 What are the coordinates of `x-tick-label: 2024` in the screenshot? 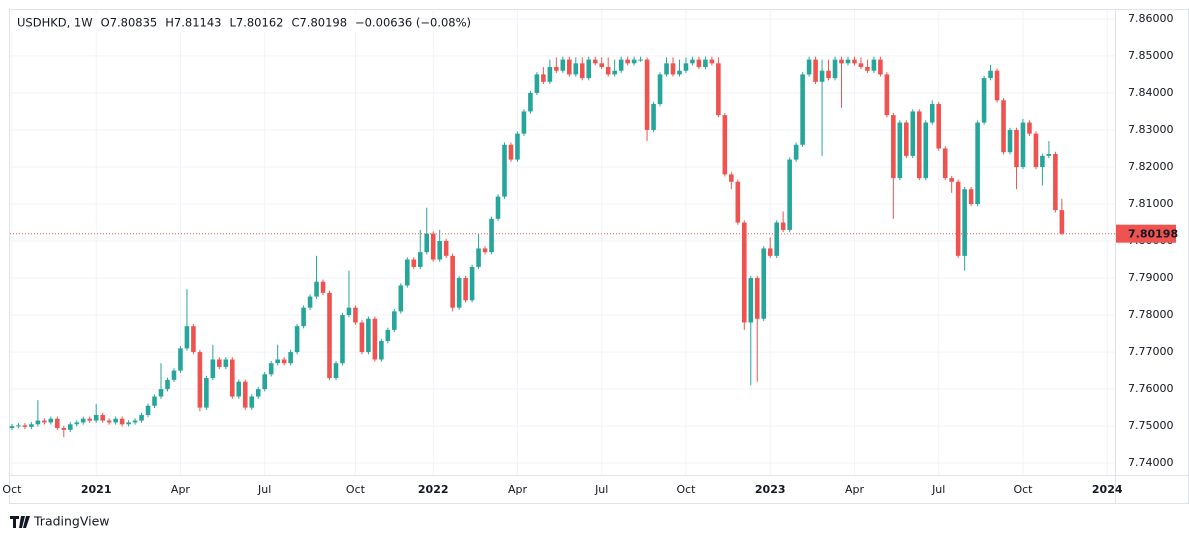 It's located at (1107, 489).